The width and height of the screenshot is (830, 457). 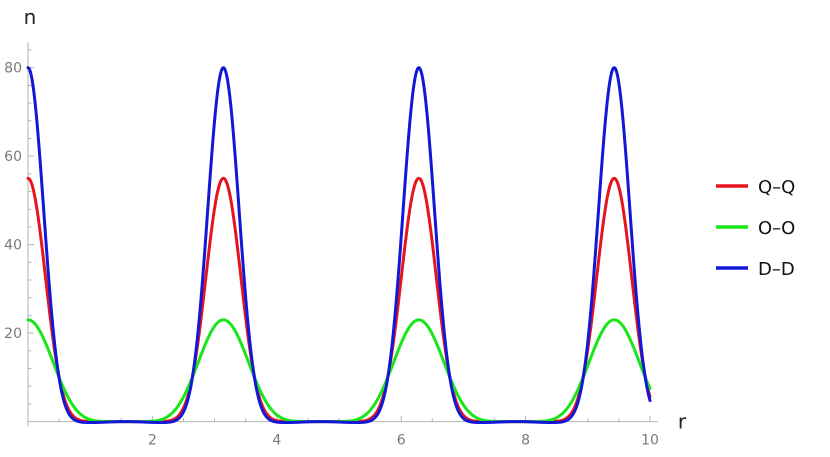 What do you see at coordinates (525, 441) in the screenshot?
I see `x-tick-label: 8` at bounding box center [525, 441].